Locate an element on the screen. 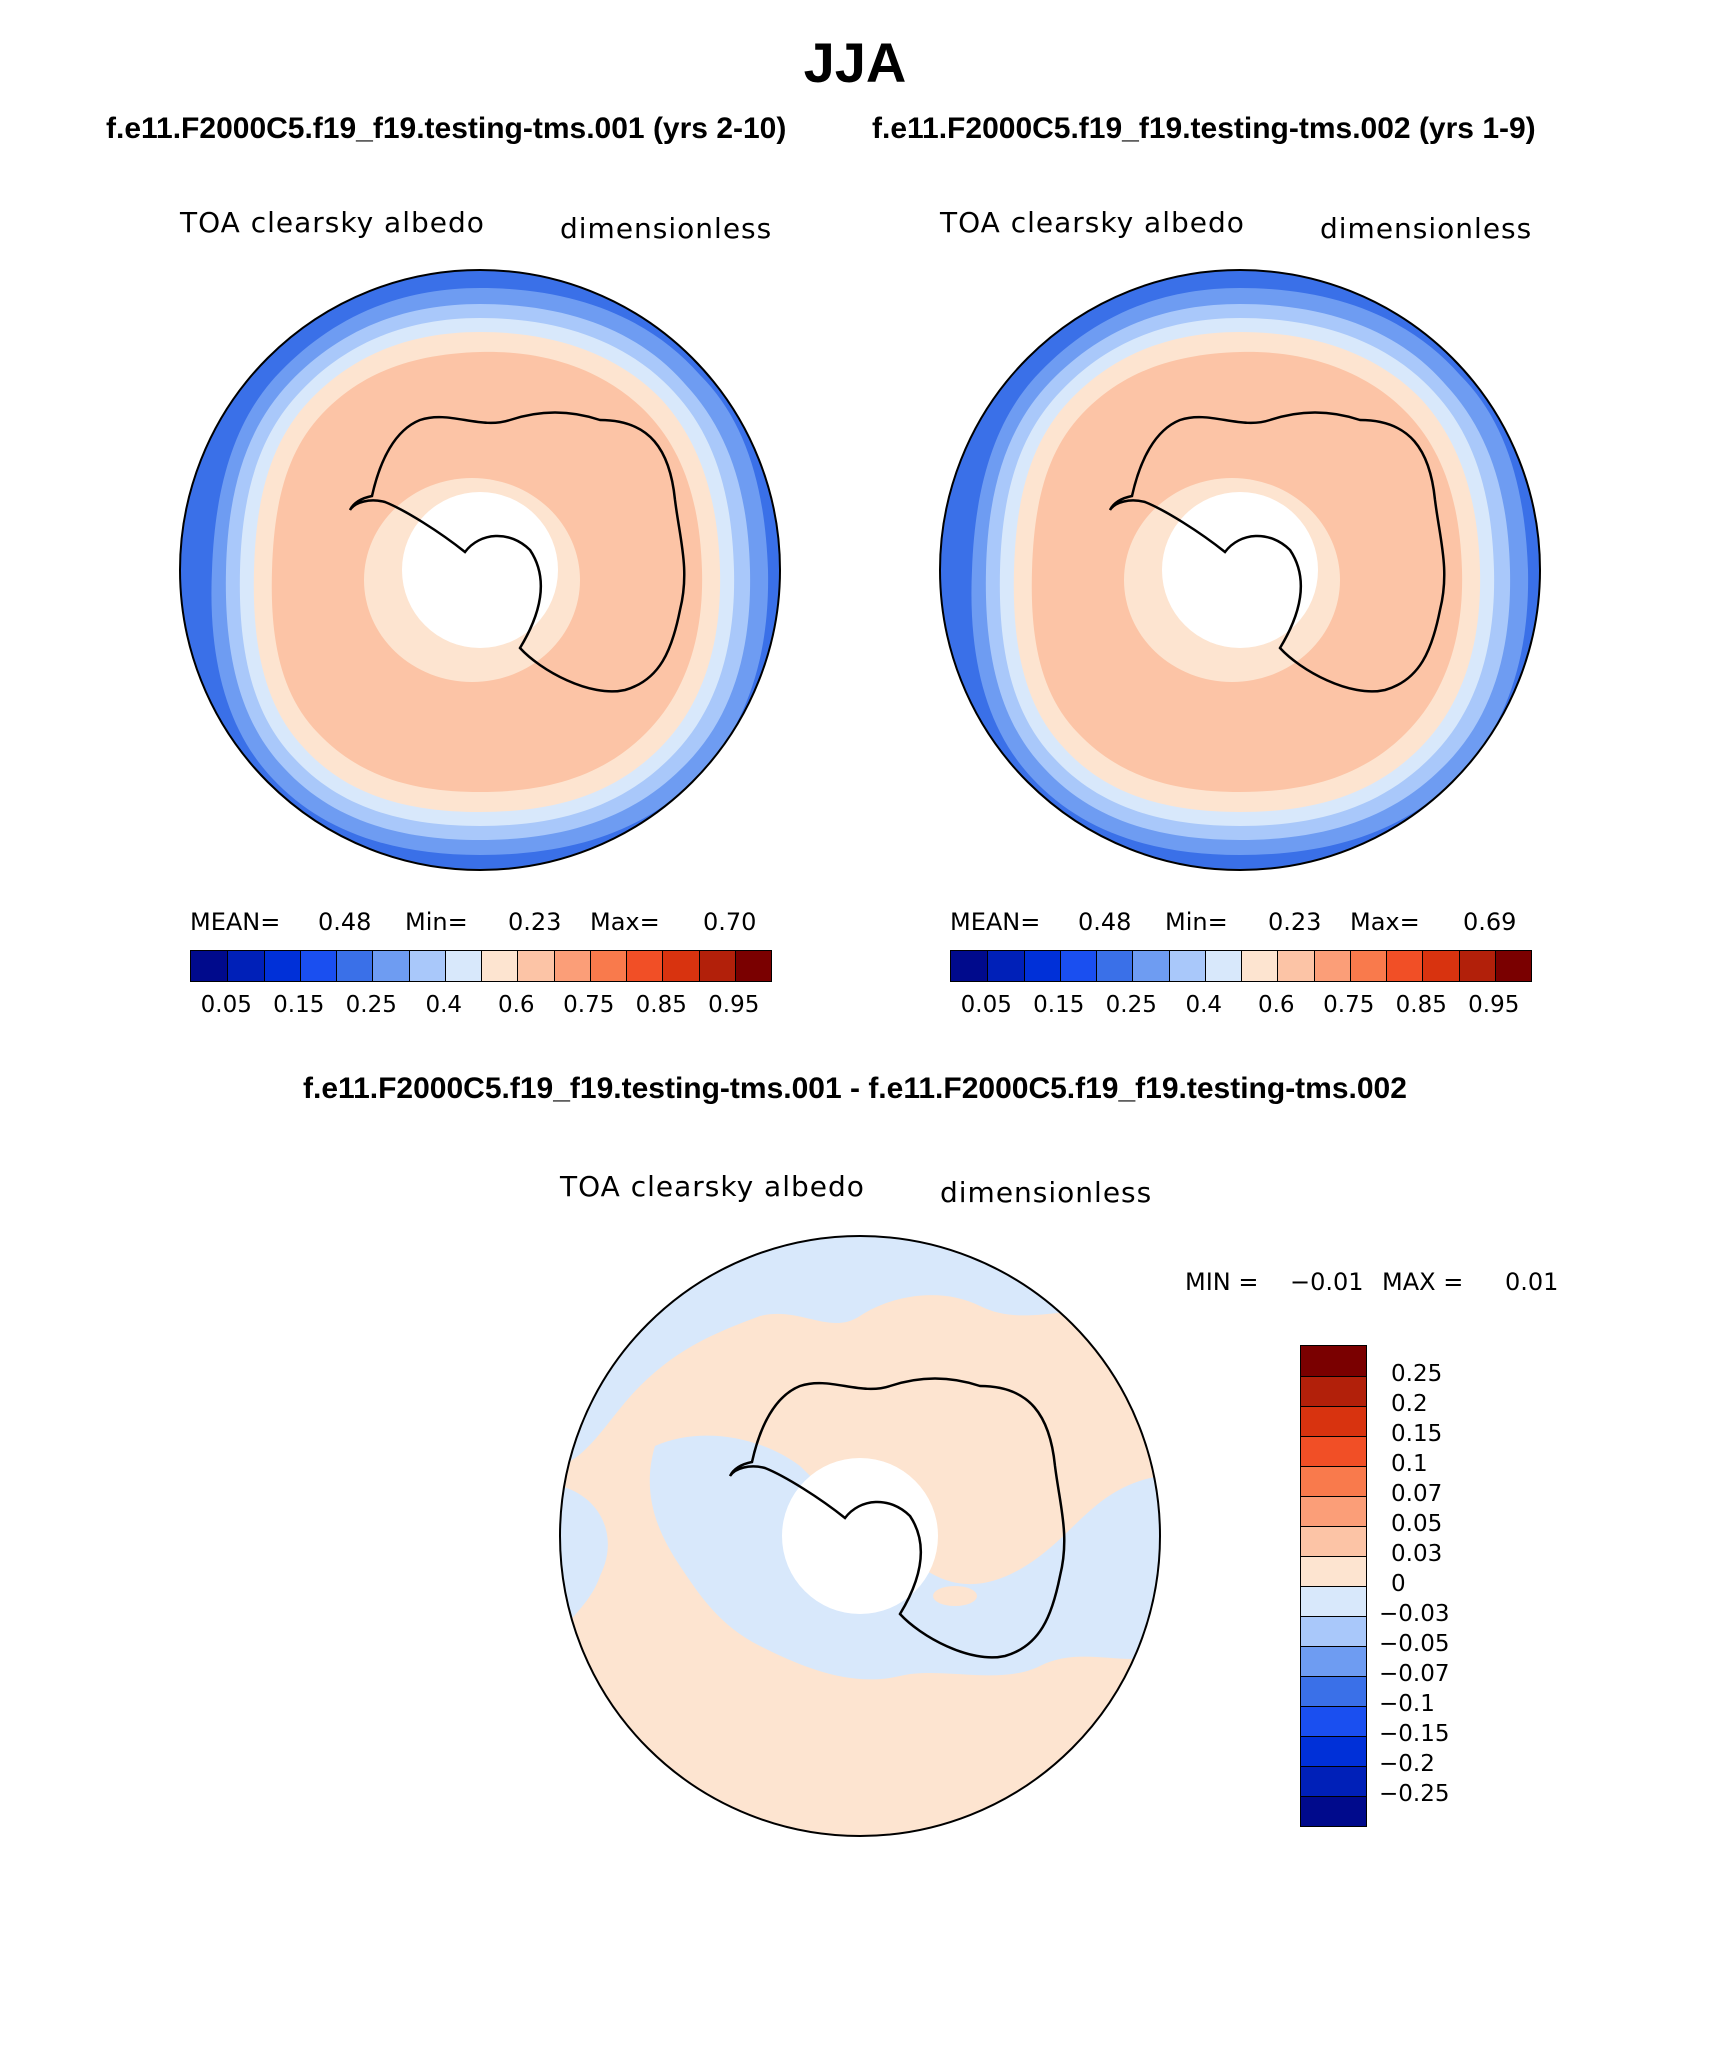 The width and height of the screenshot is (1710, 2050). panel1-pole-hole is located at coordinates (480, 570).